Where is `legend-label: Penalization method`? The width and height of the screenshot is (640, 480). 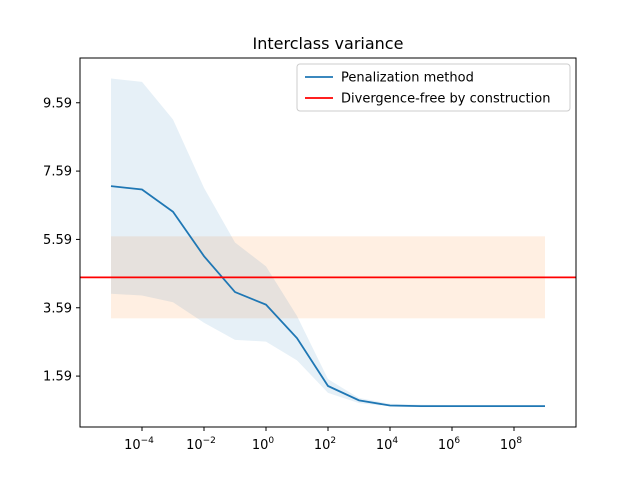 legend-label: Penalization method is located at coordinates (407, 78).